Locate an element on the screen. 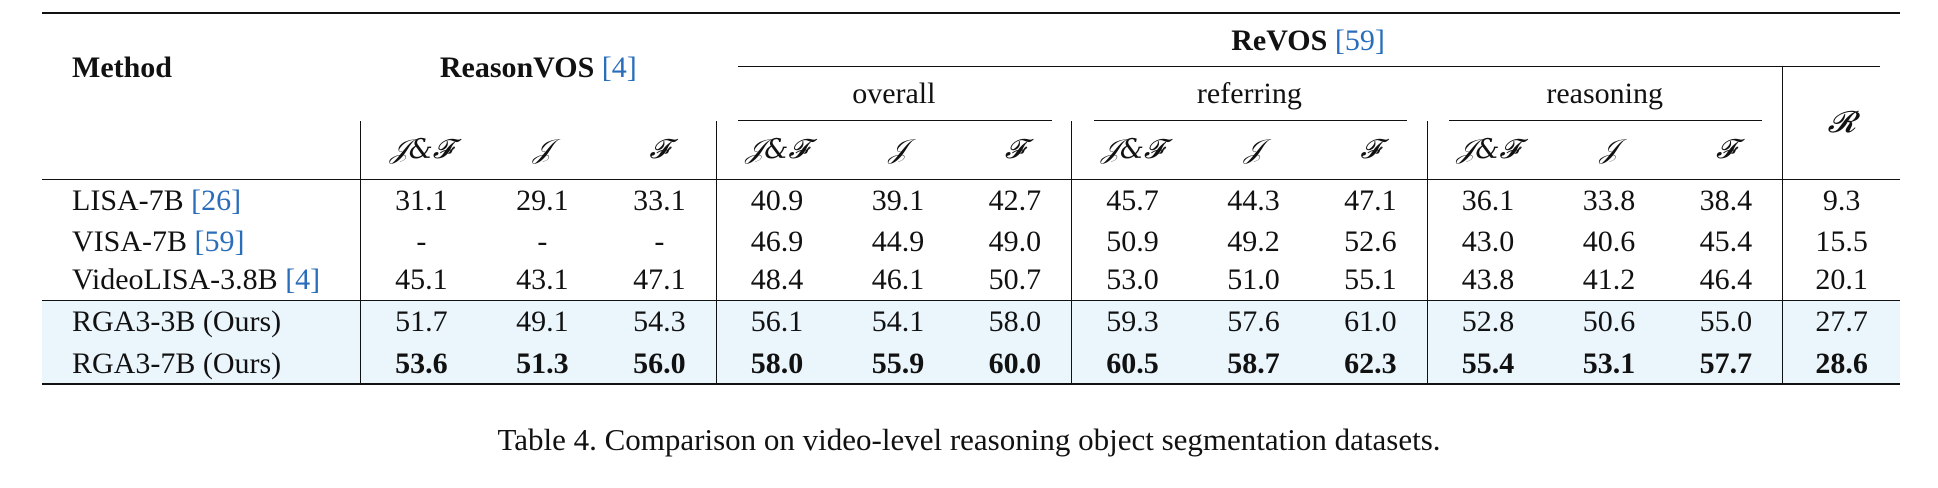 The height and width of the screenshot is (488, 1938). value-cell: 28.6 is located at coordinates (1841, 364).